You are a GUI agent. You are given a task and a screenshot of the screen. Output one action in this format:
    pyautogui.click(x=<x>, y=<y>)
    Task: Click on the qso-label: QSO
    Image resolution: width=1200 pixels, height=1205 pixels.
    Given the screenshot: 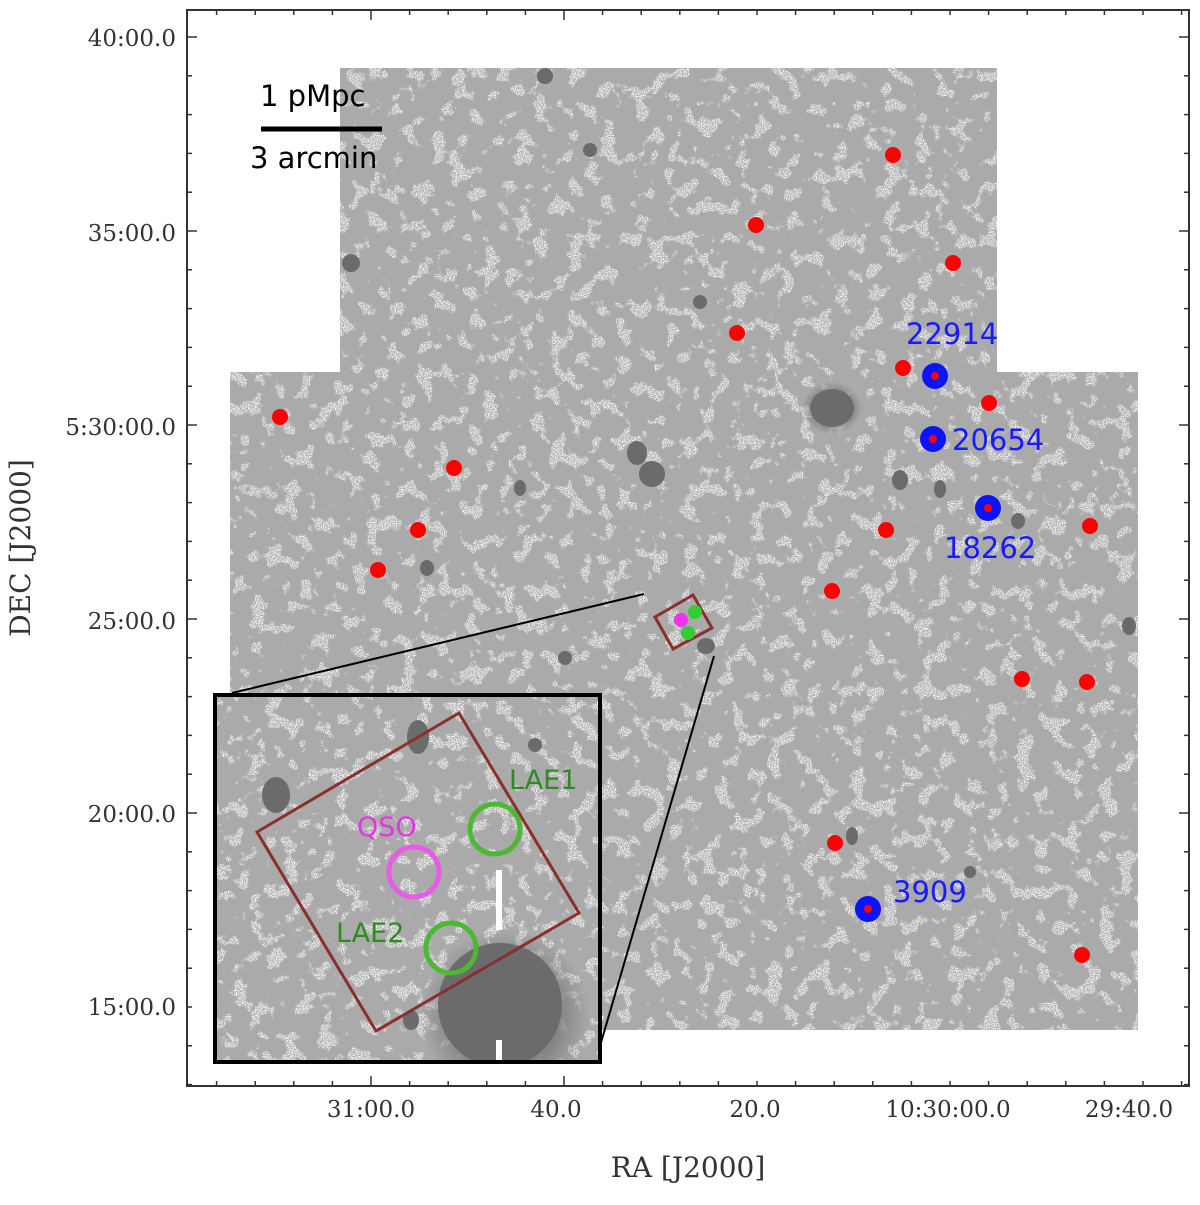 What is the action you would take?
    pyautogui.click(x=387, y=827)
    